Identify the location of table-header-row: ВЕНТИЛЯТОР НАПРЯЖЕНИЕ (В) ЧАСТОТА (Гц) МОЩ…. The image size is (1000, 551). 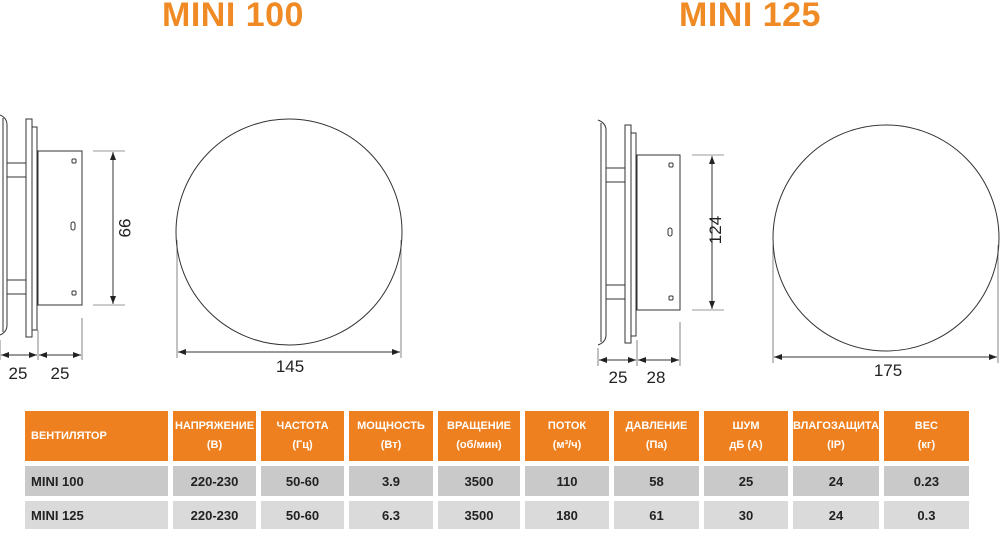
(497, 436).